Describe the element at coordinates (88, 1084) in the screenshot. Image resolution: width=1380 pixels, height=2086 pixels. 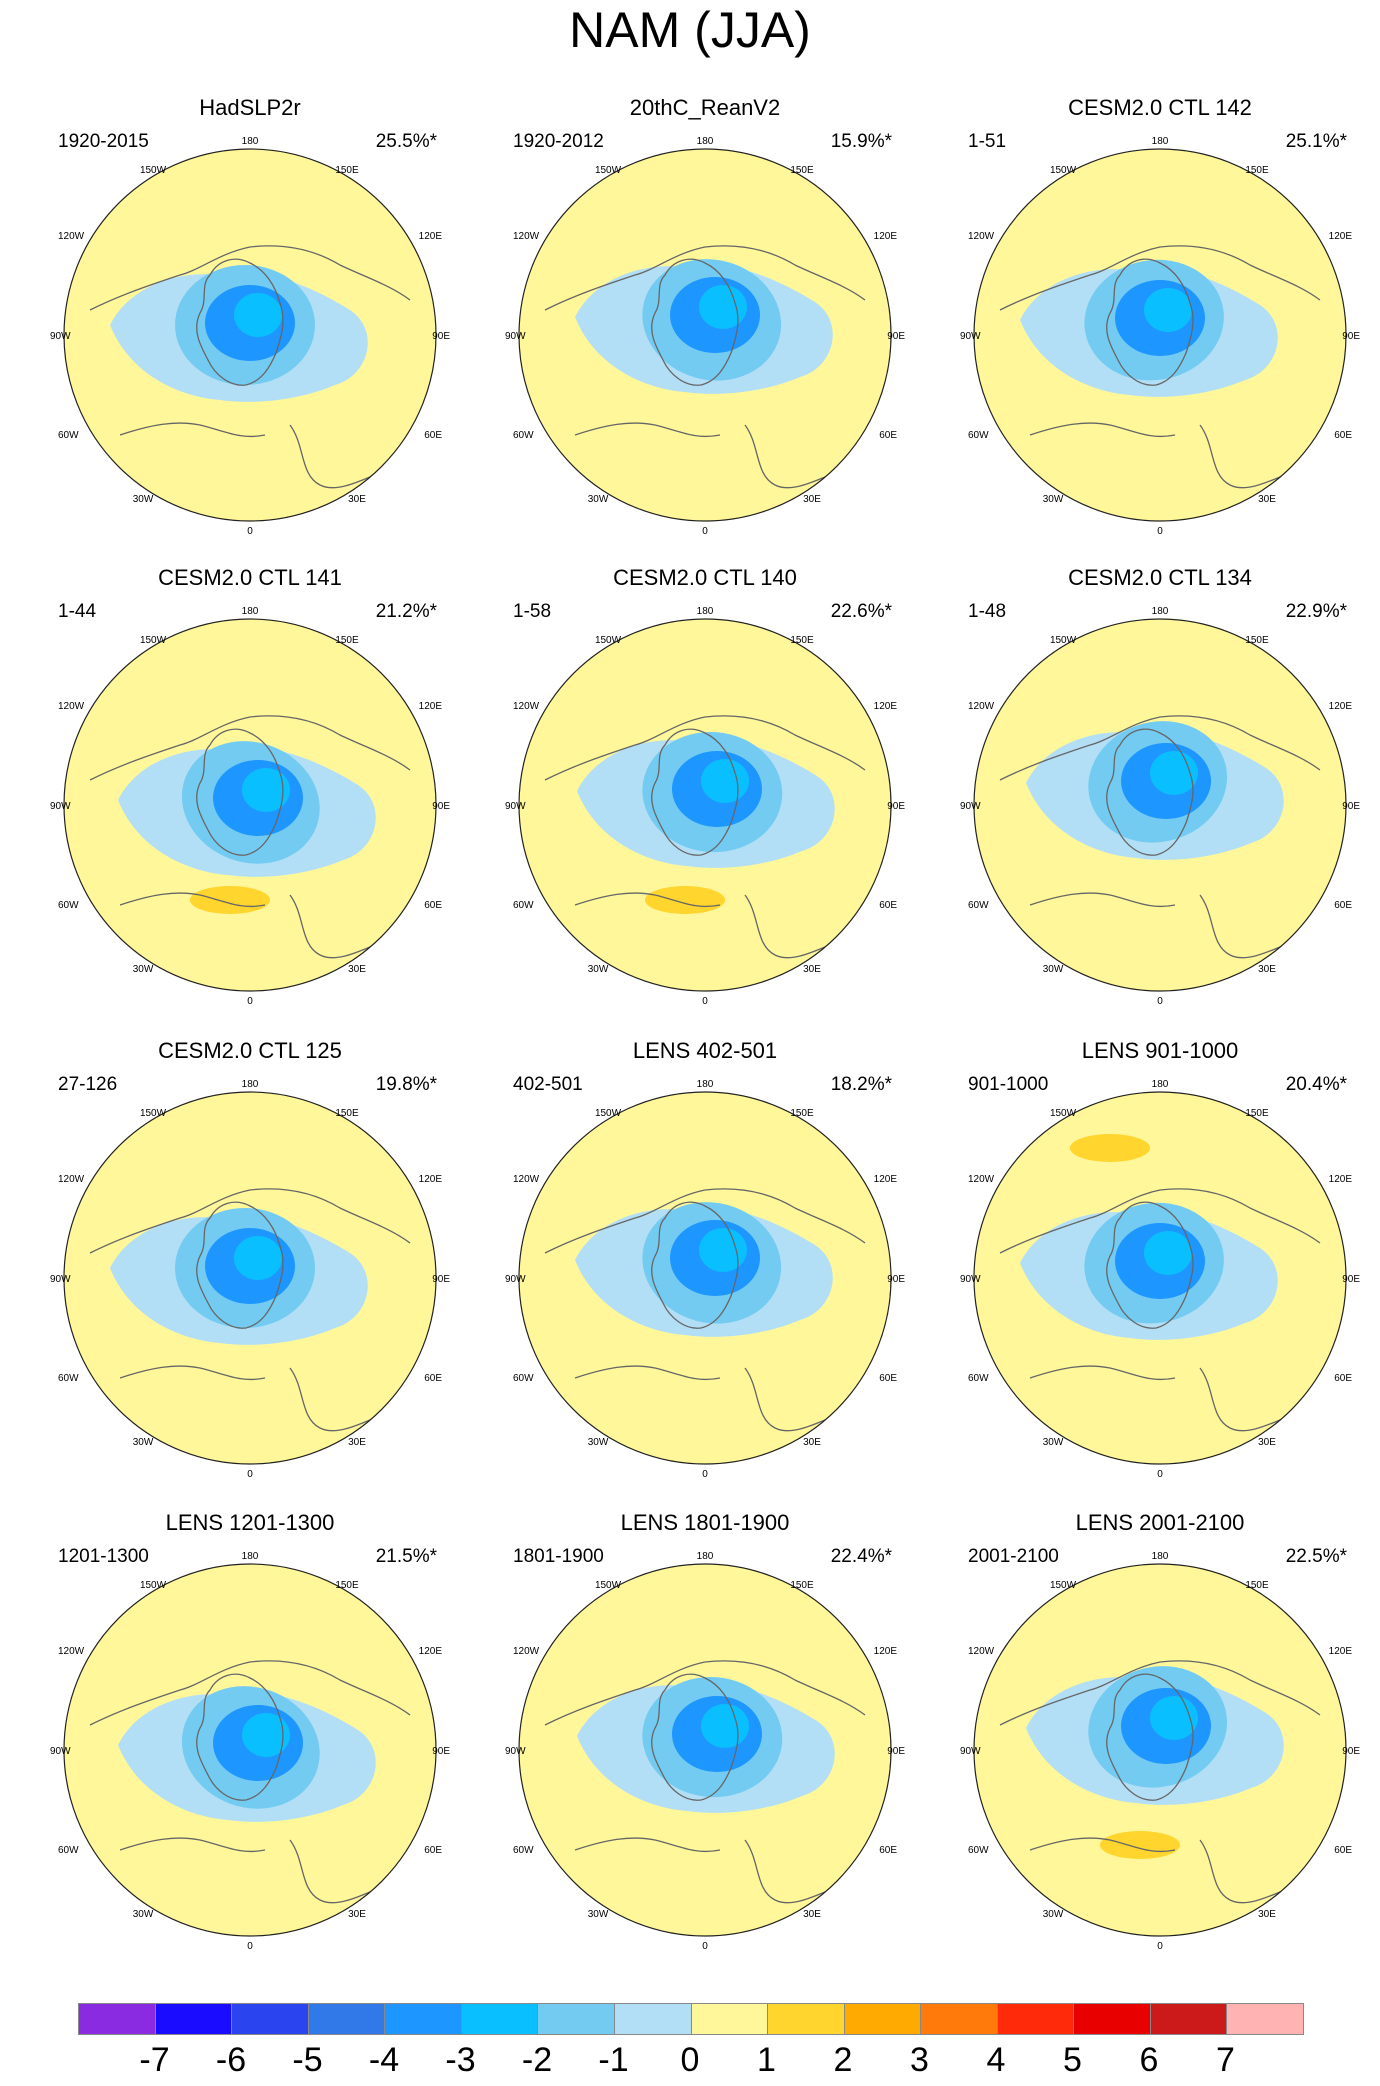
I see `panel-period: 27-126` at that location.